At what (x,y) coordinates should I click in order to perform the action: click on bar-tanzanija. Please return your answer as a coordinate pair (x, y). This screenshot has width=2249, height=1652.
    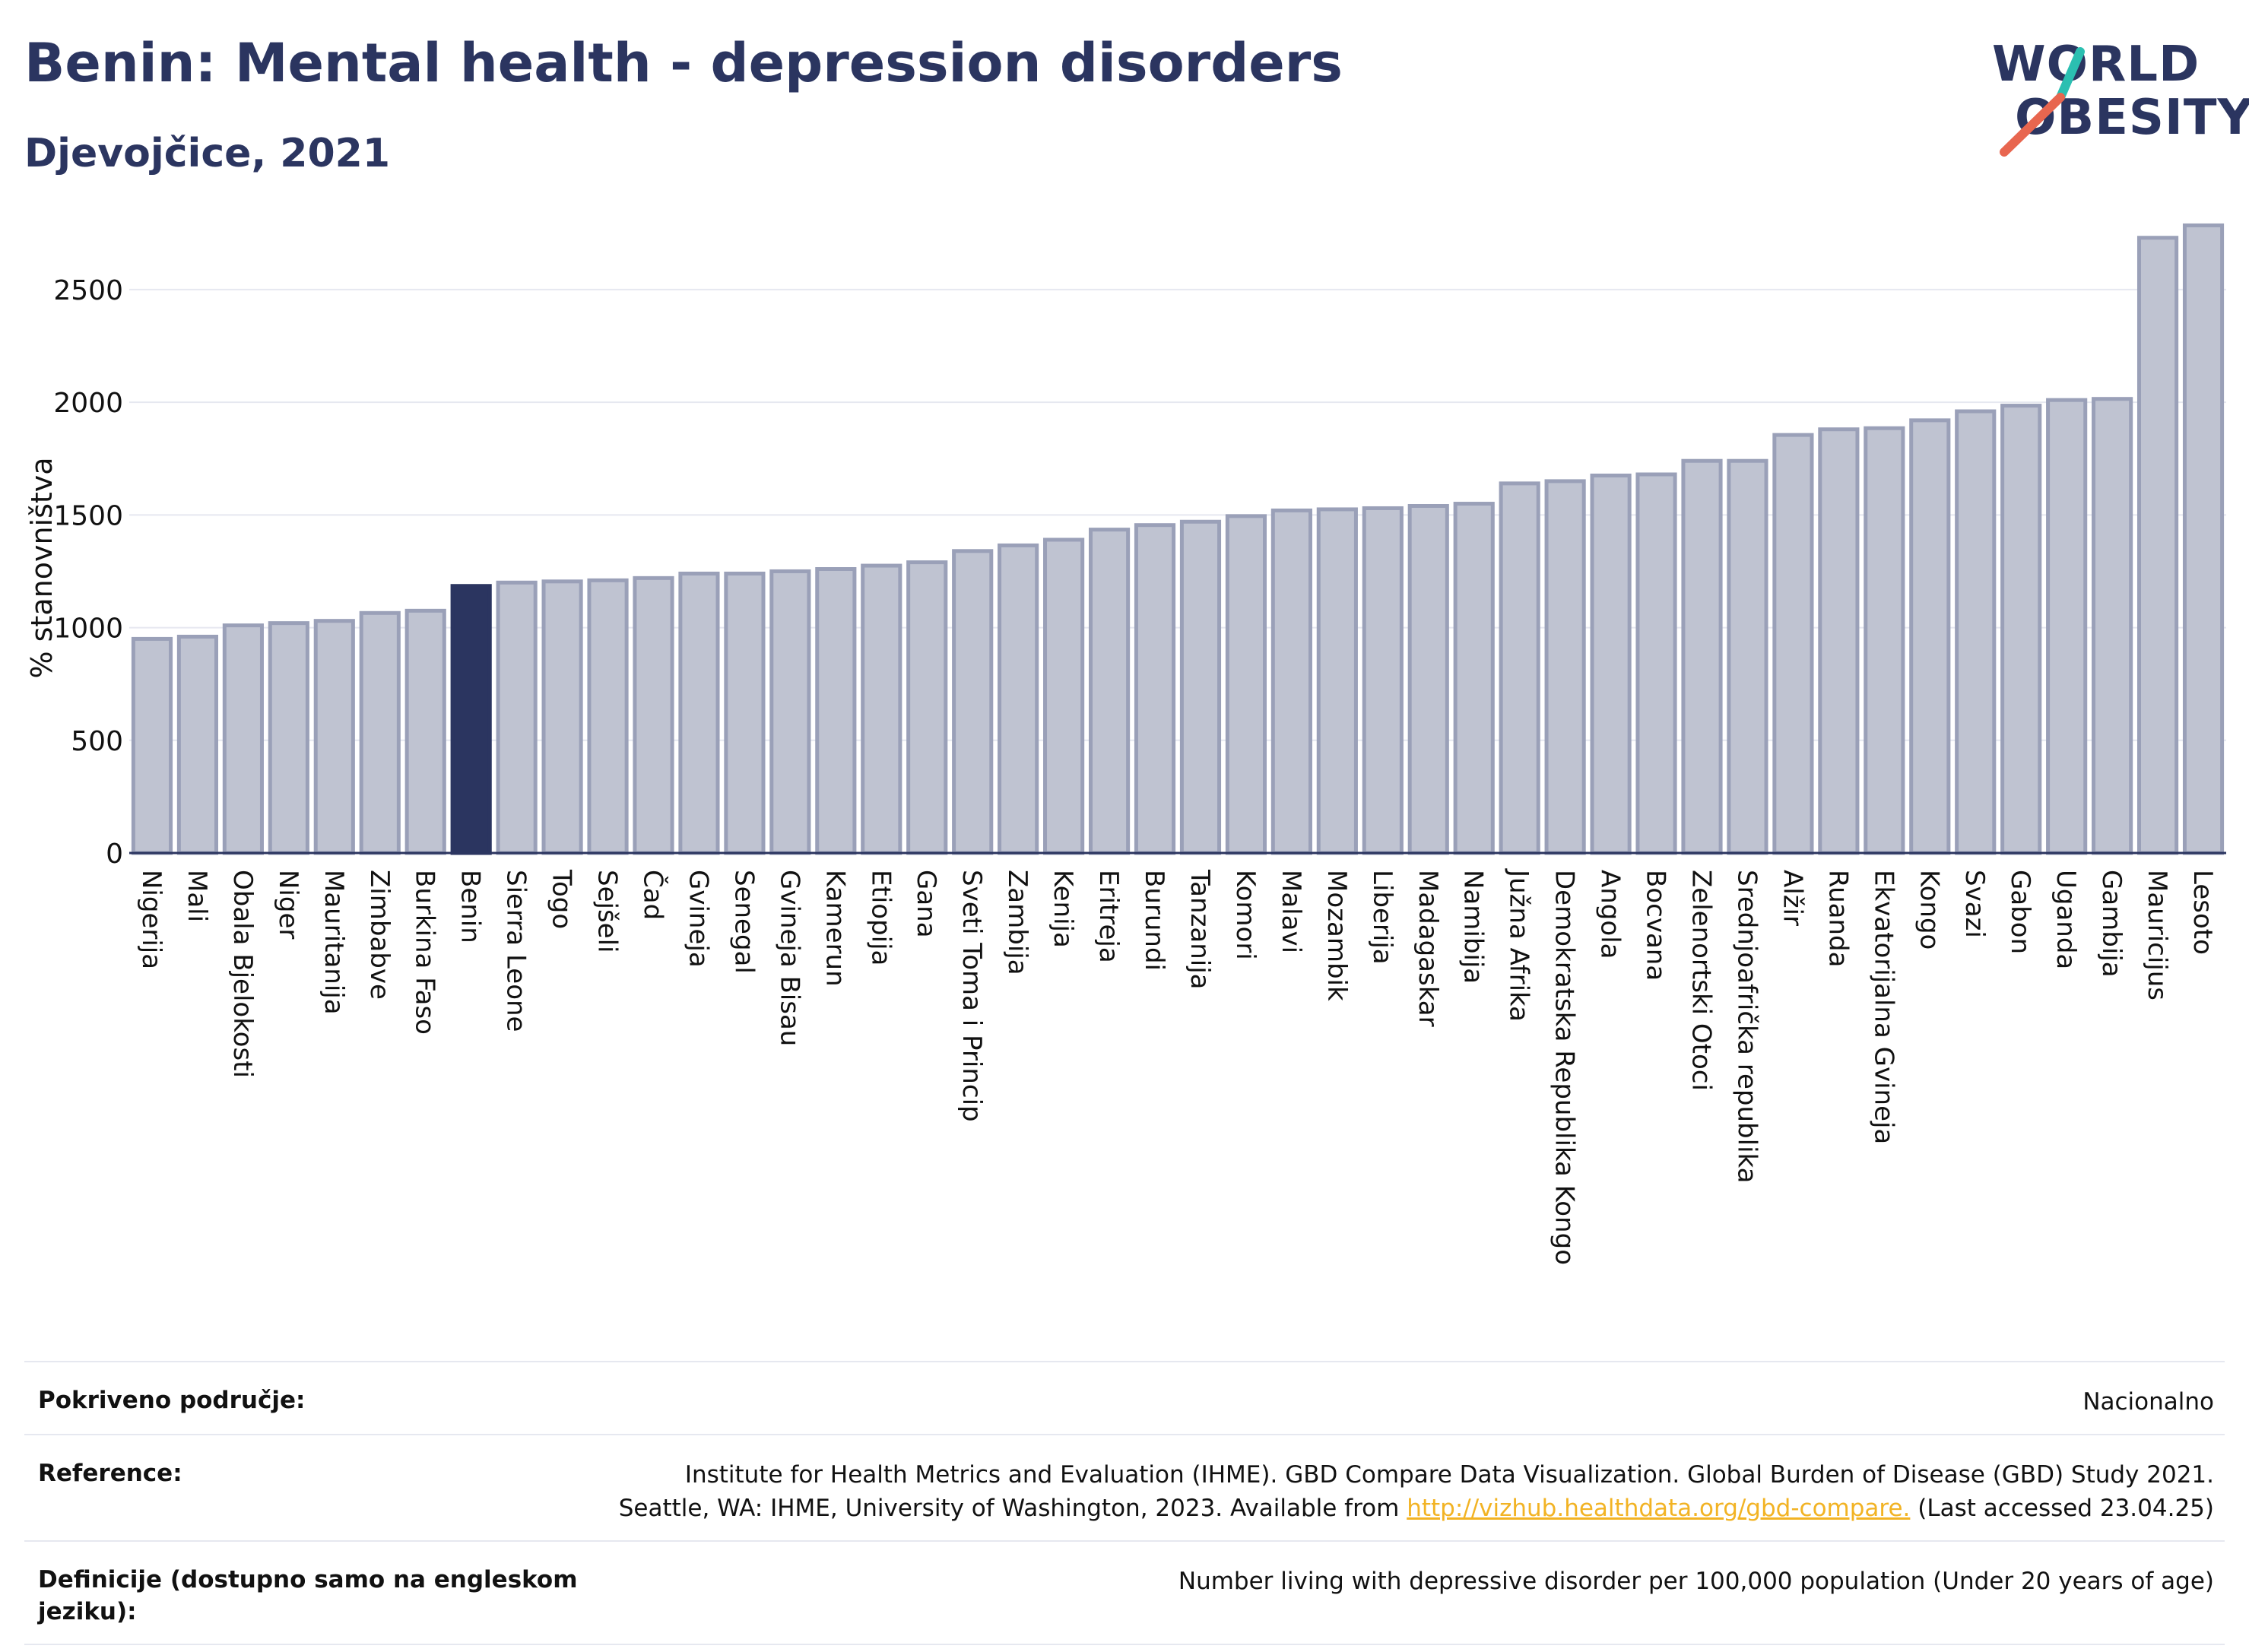
    Looking at the image, I should click on (1200, 687).